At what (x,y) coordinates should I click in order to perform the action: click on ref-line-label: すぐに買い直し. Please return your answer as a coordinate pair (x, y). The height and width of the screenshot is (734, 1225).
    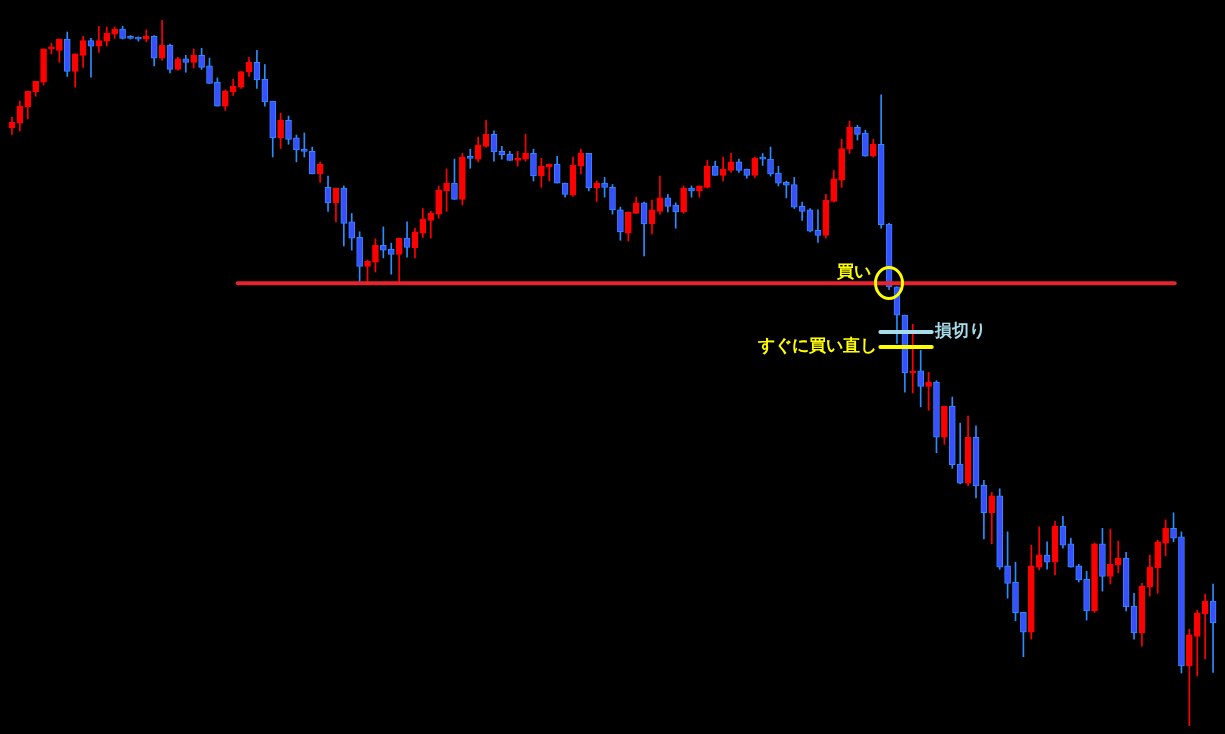
    Looking at the image, I should click on (817, 345).